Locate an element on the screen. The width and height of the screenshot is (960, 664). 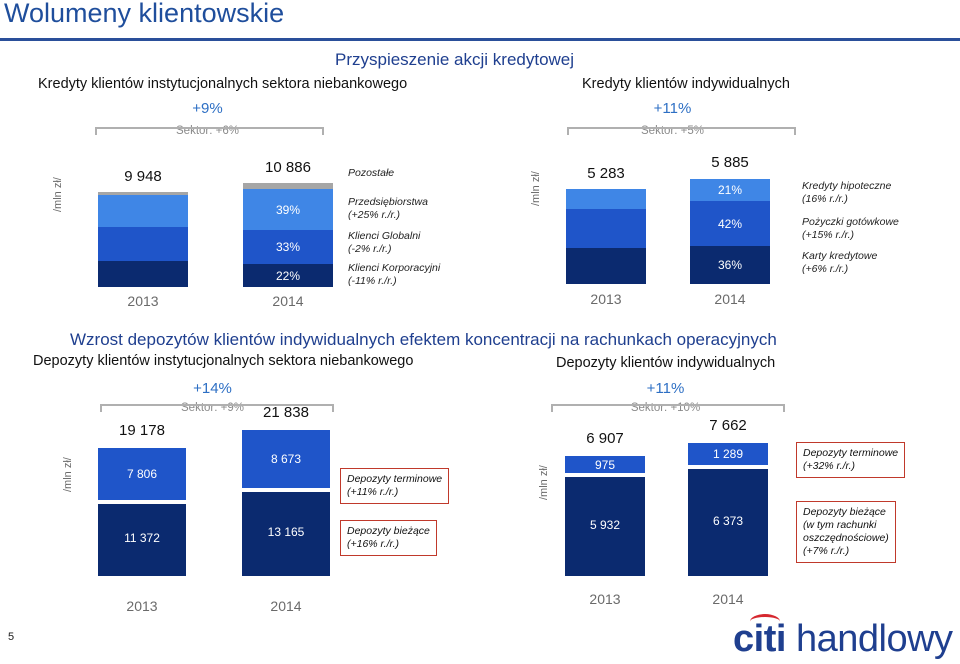
chart1-segment-label-2014-3: 39% is located at coordinates (288, 209).